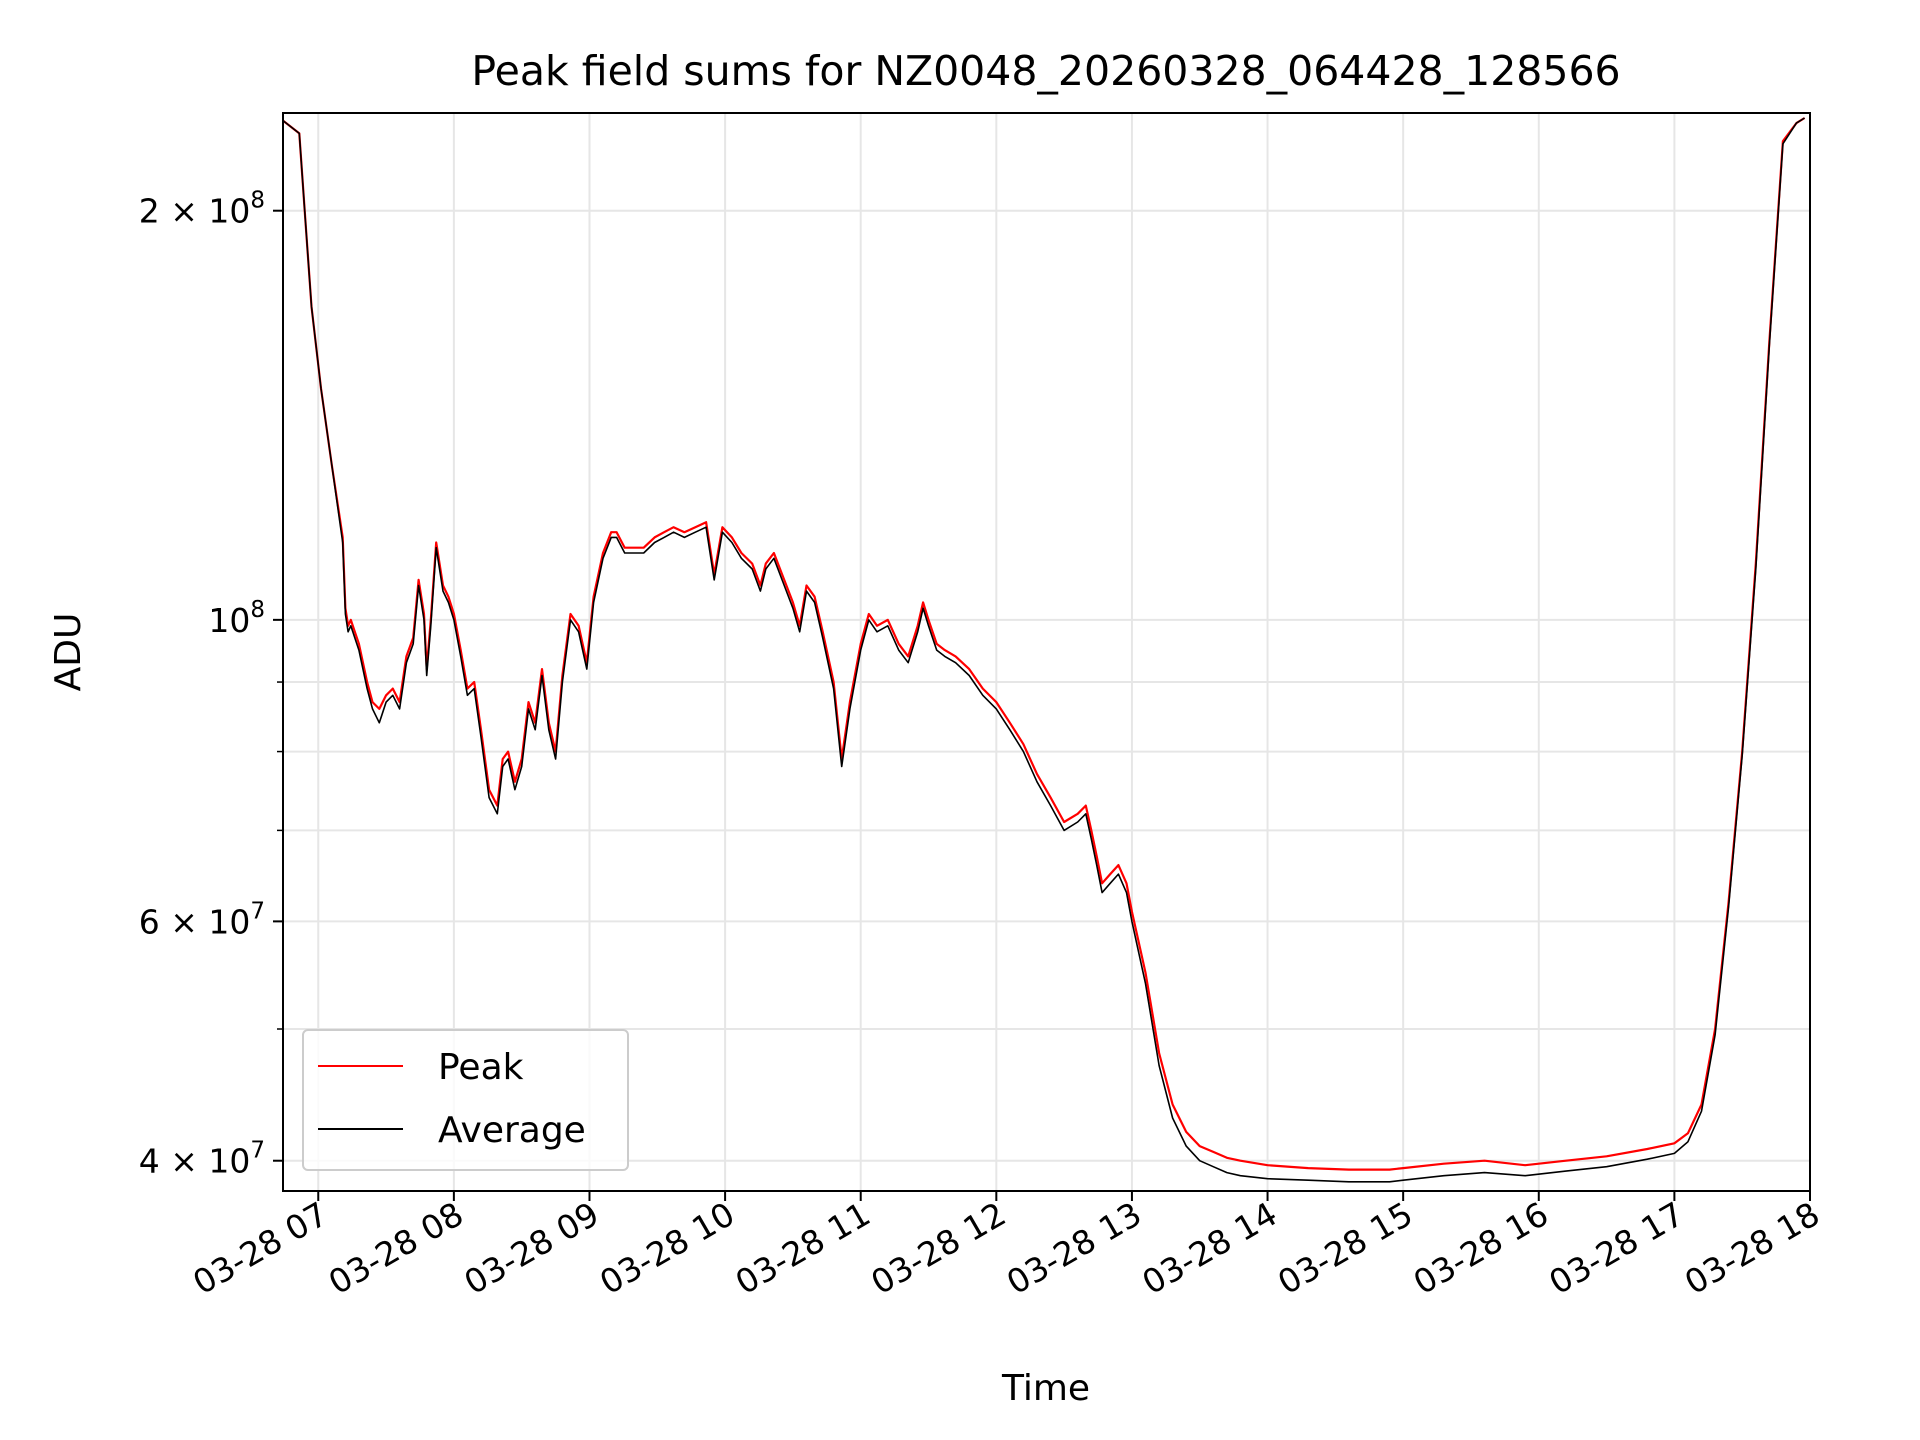  Describe the element at coordinates (465, 1100) in the screenshot. I see `legend: Peak Average` at that location.